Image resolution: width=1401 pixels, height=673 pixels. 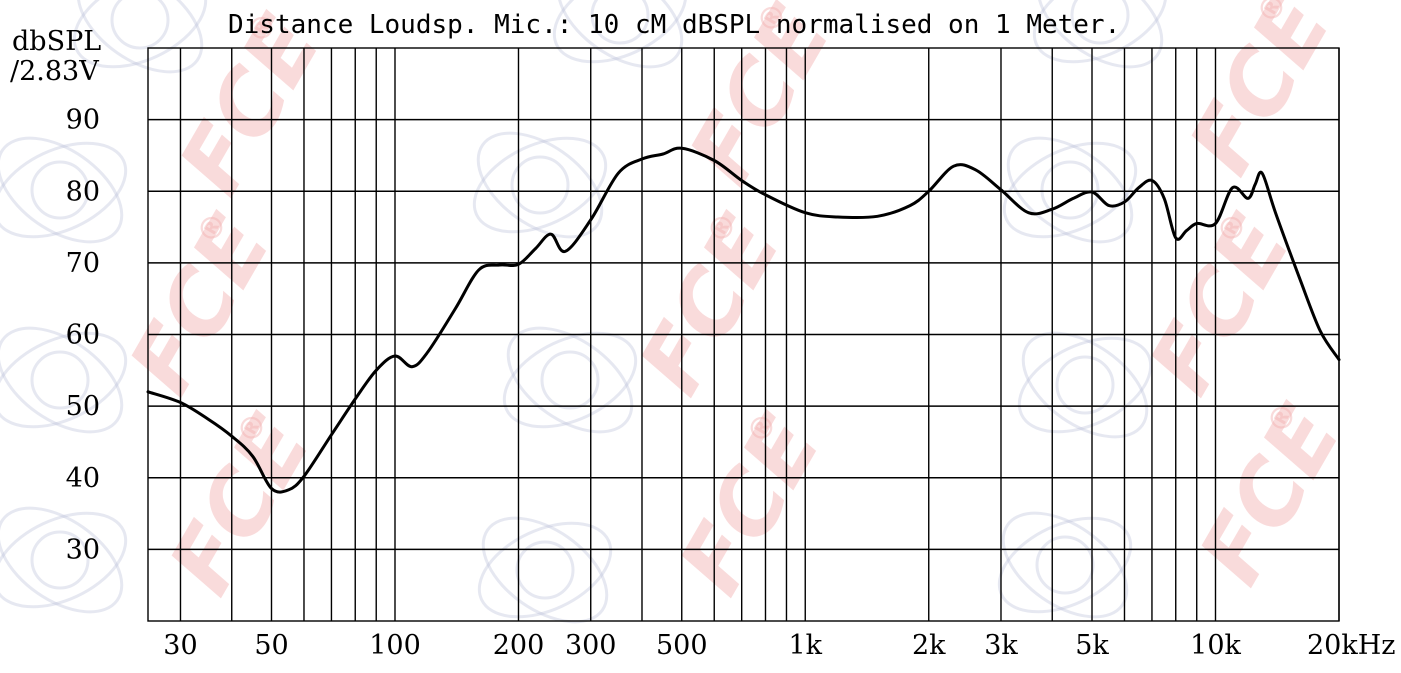 What do you see at coordinates (929, 645) in the screenshot?
I see `x-tick-label: 2k` at bounding box center [929, 645].